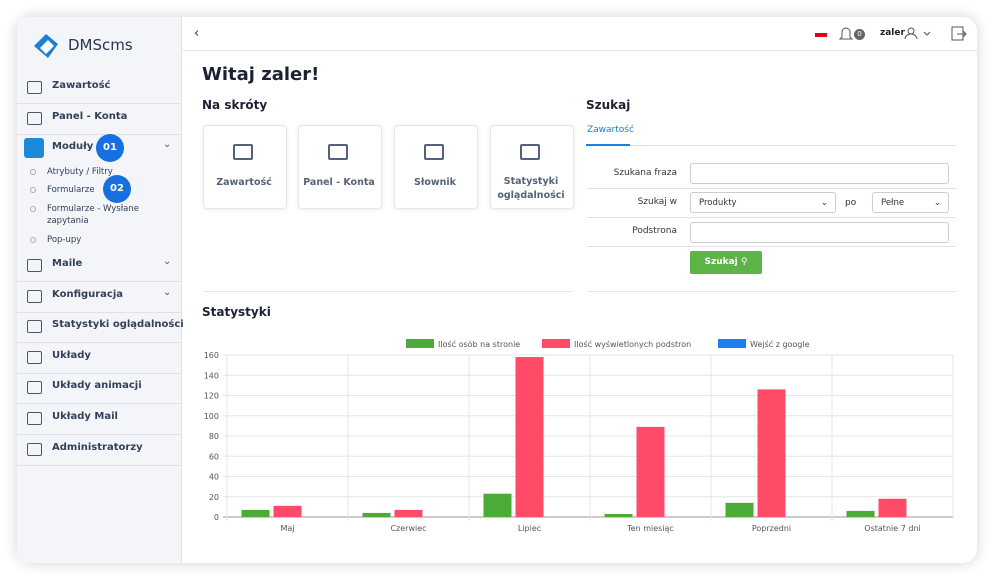 The width and height of the screenshot is (994, 580). Describe the element at coordinates (846, 34) in the screenshot. I see `bell-icon` at that location.